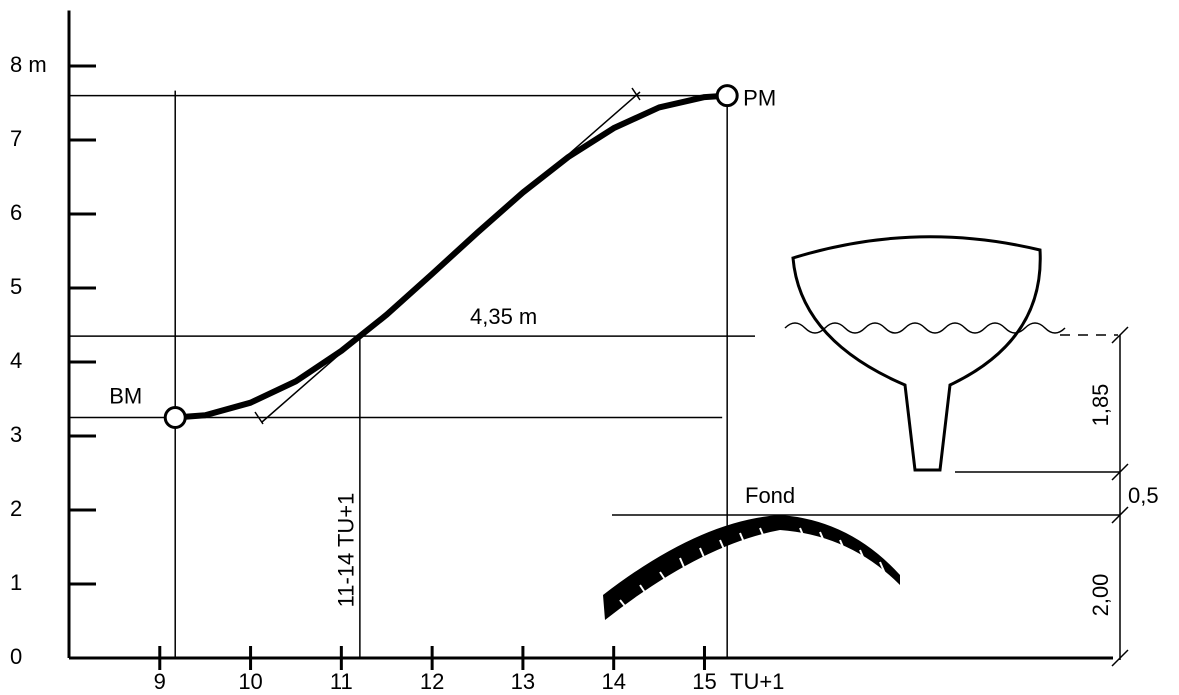  Describe the element at coordinates (759, 97) in the screenshot. I see `high-water-label: PM` at that location.